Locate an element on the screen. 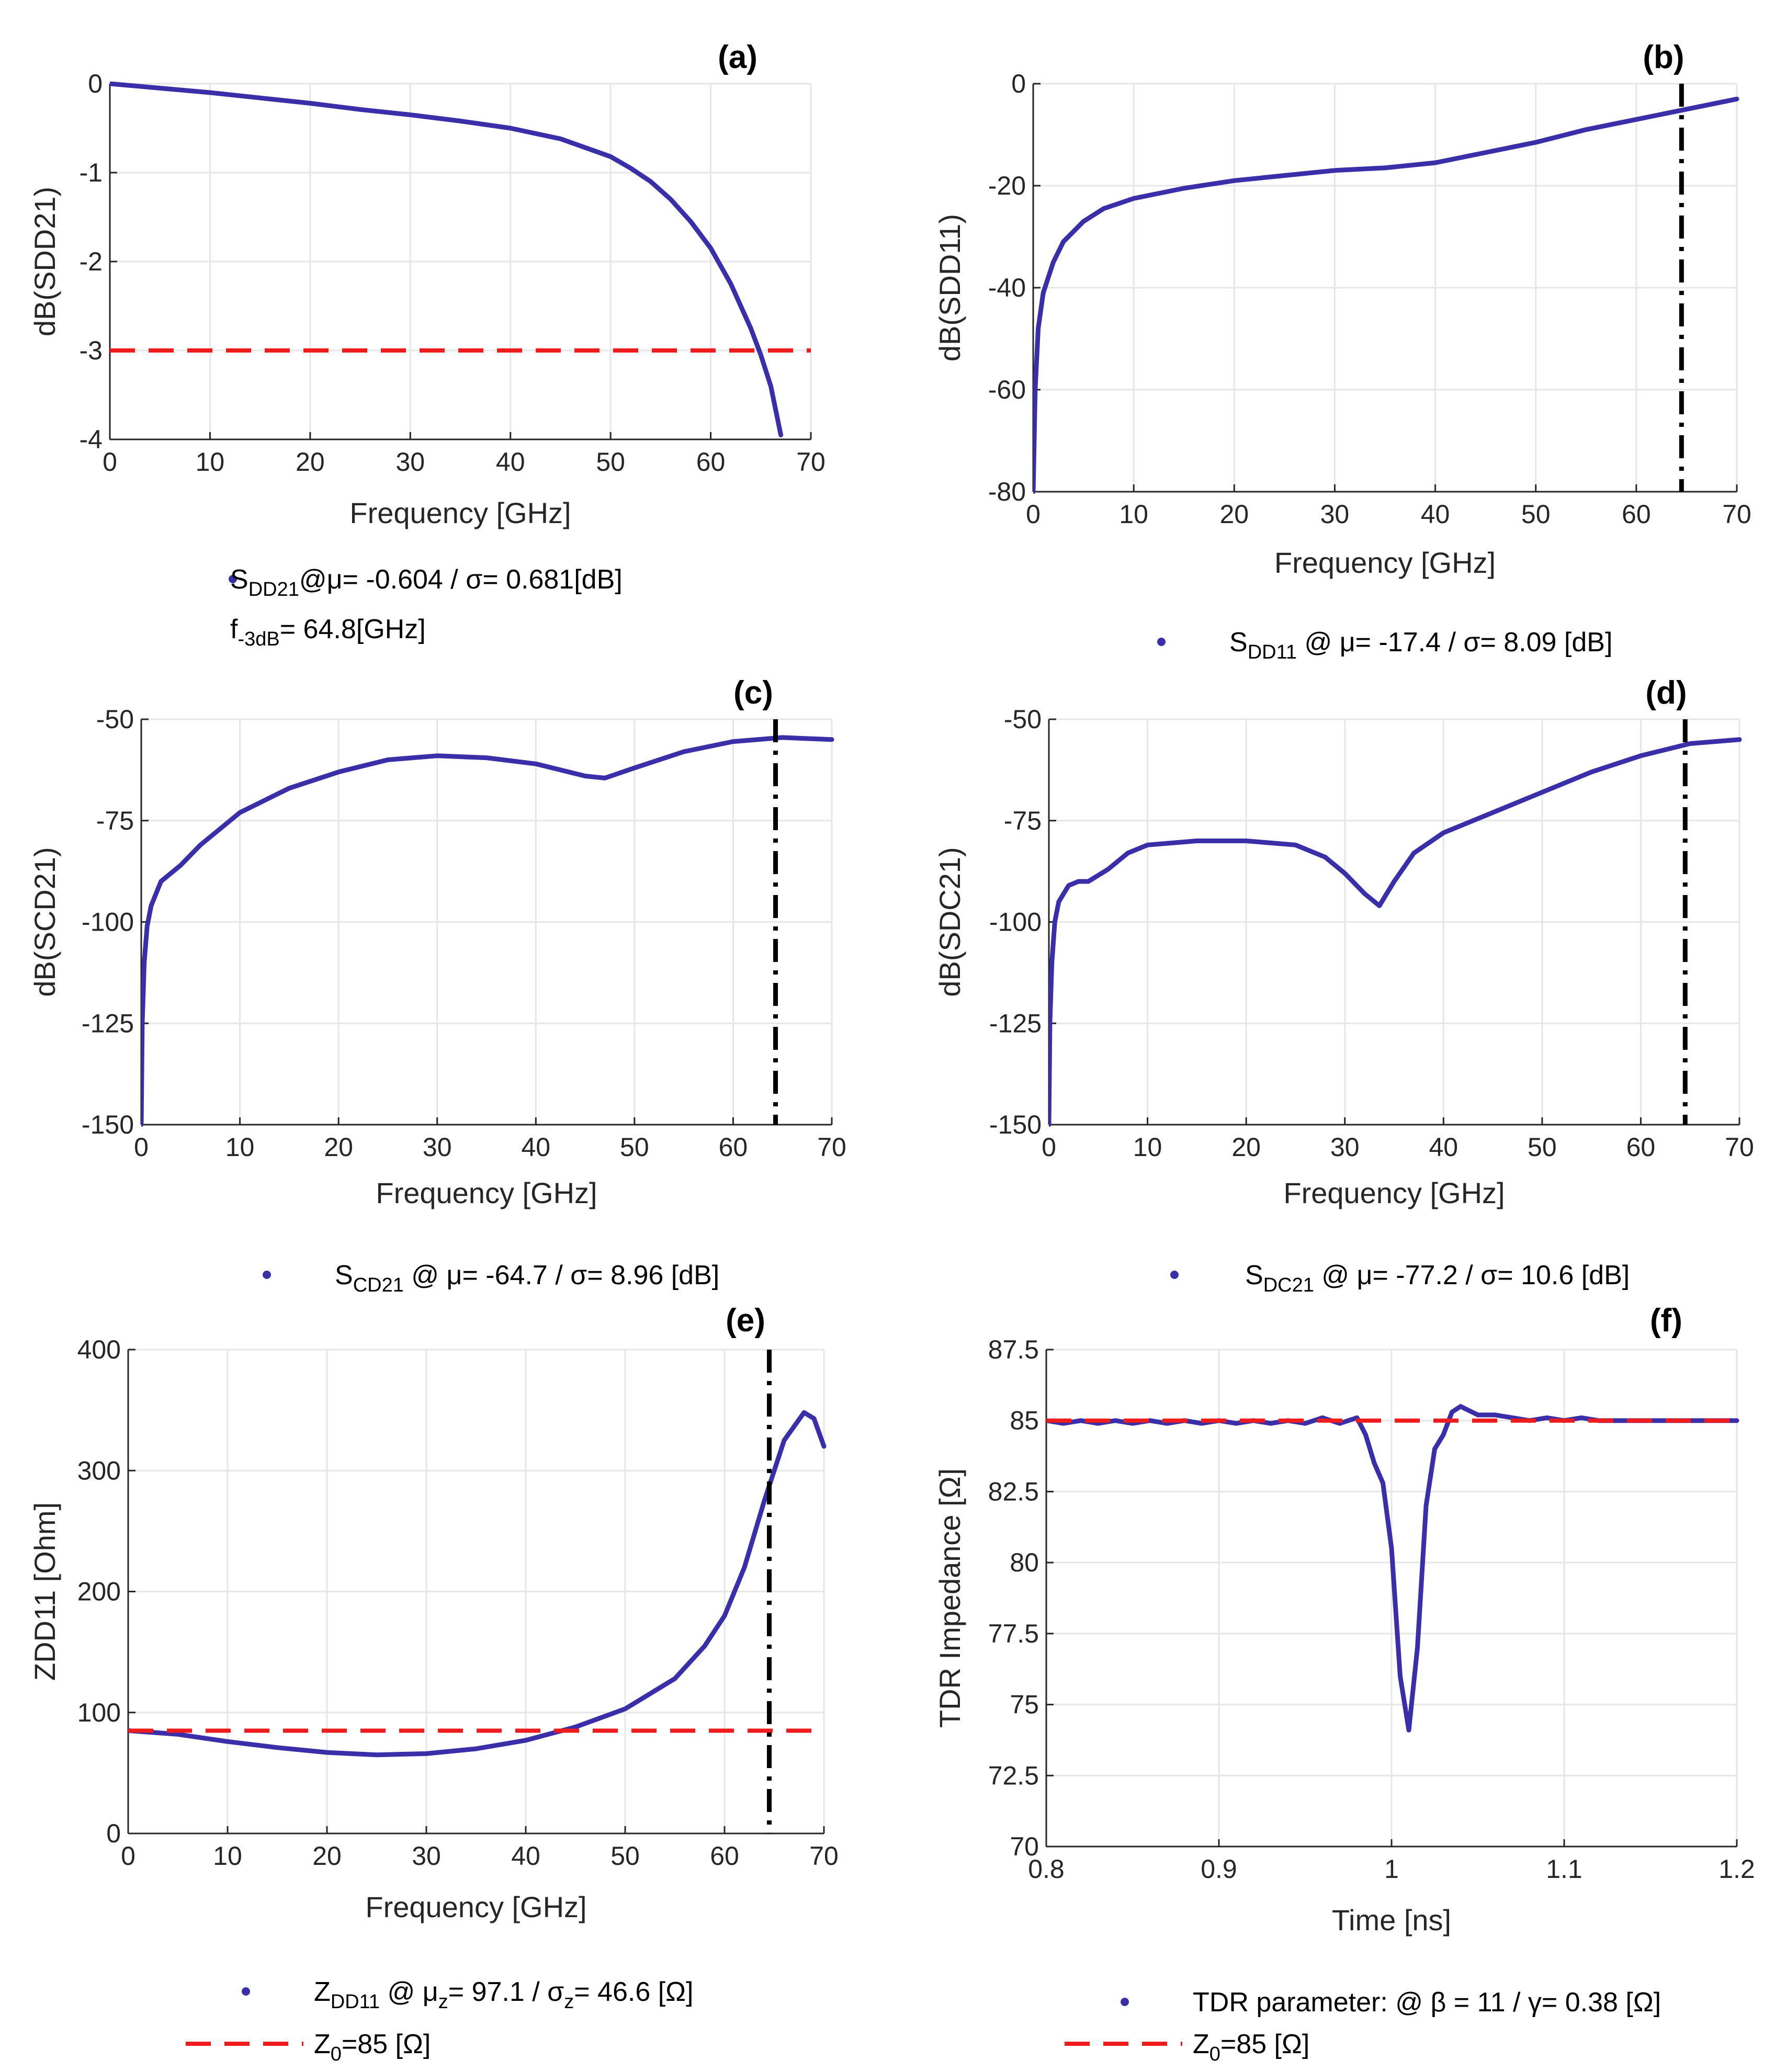 The image size is (1775, 2072). legend-entry-part: = 97.1 / σ is located at coordinates (506, 1992).